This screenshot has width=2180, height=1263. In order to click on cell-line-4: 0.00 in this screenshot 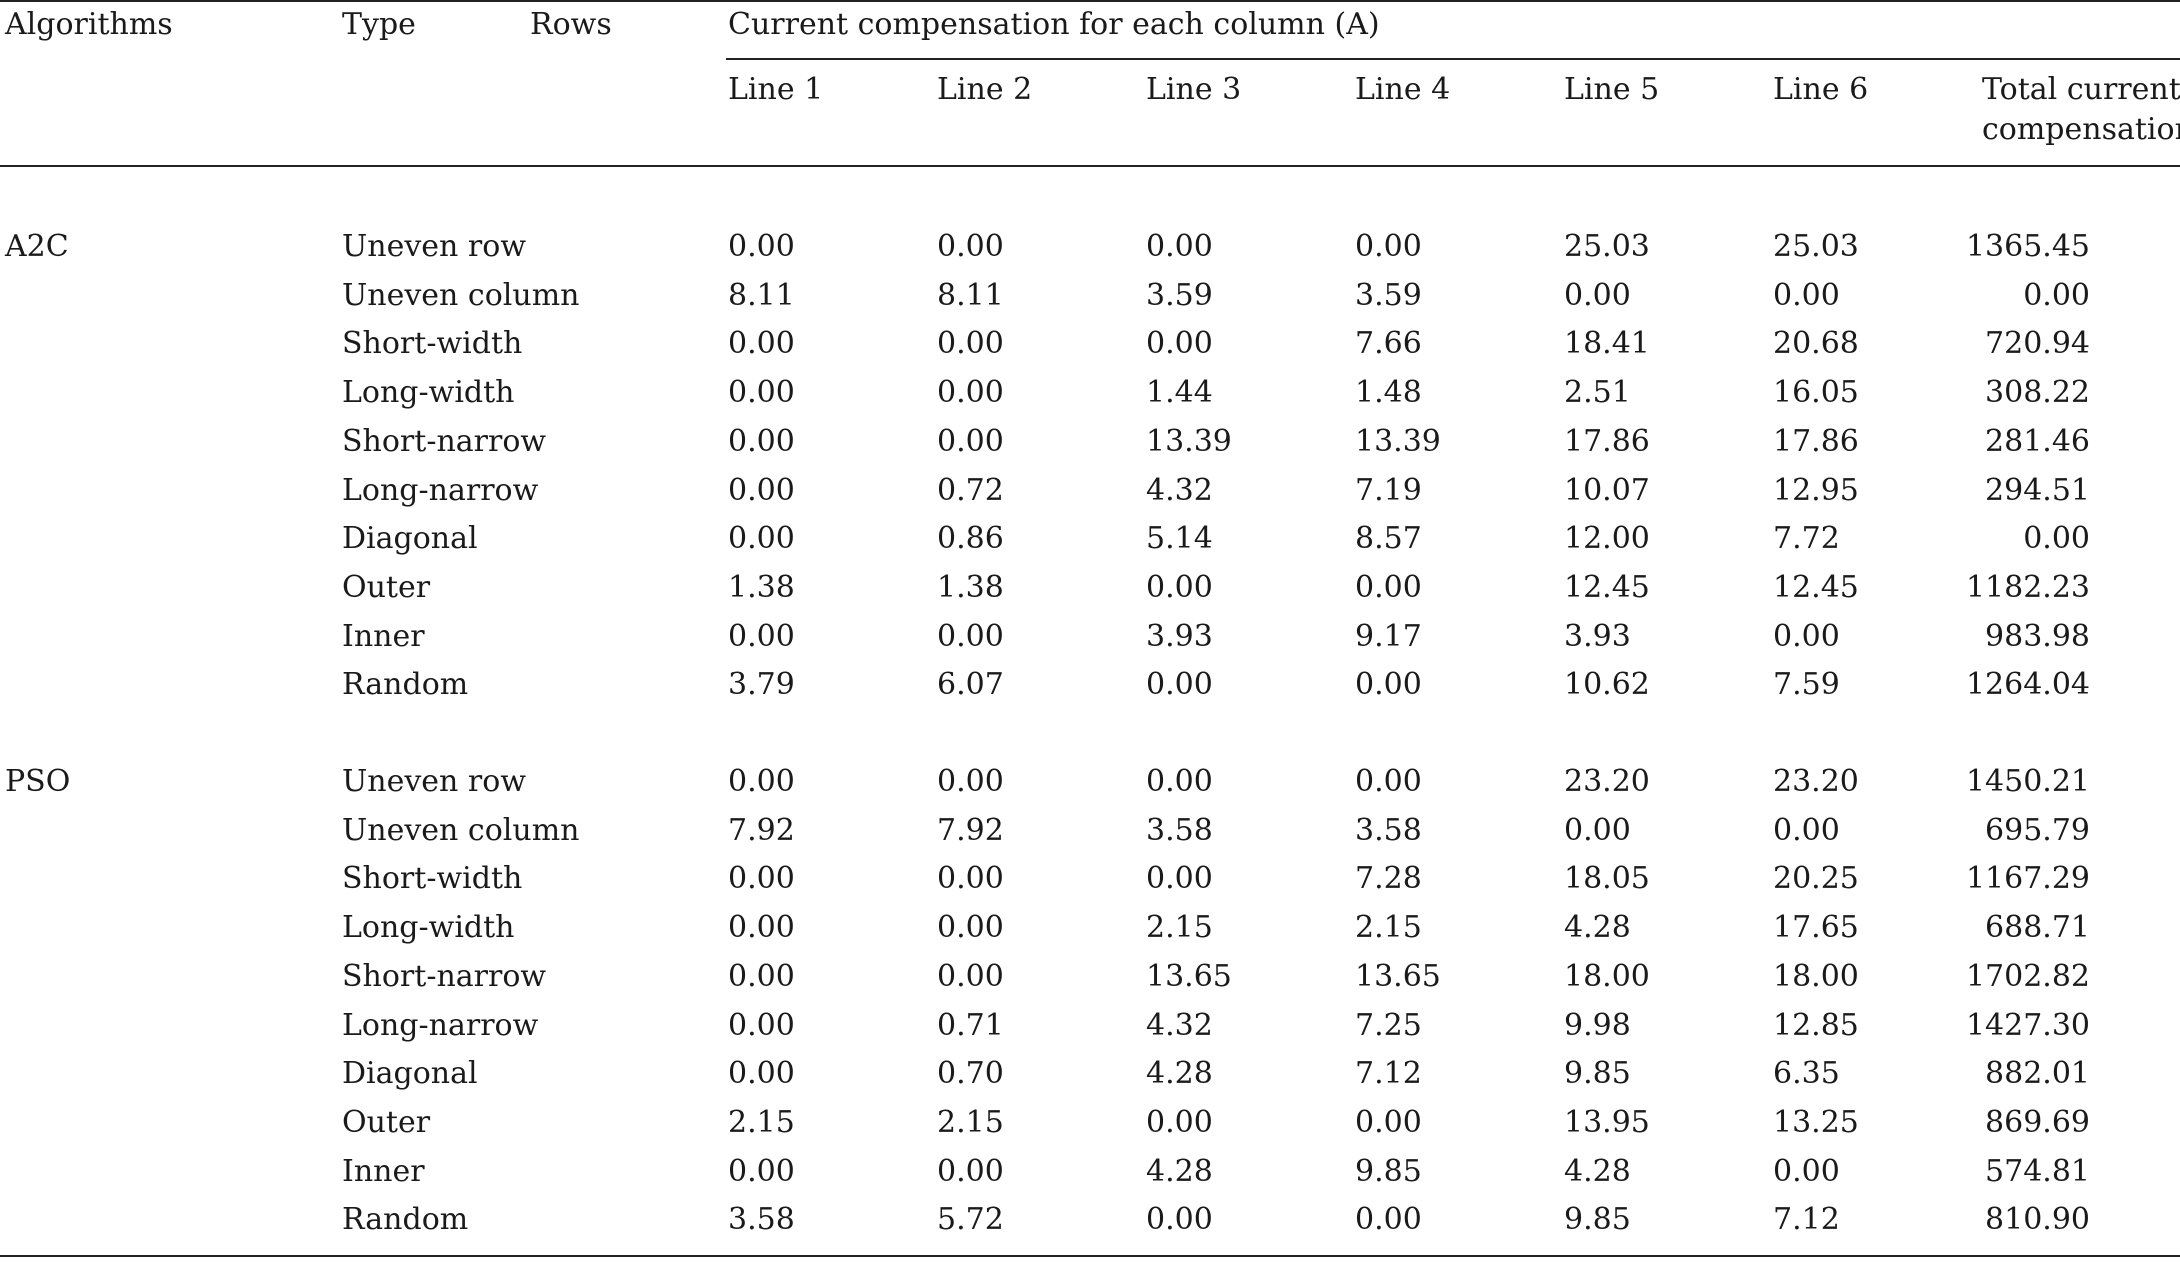, I will do `click(1388, 781)`.